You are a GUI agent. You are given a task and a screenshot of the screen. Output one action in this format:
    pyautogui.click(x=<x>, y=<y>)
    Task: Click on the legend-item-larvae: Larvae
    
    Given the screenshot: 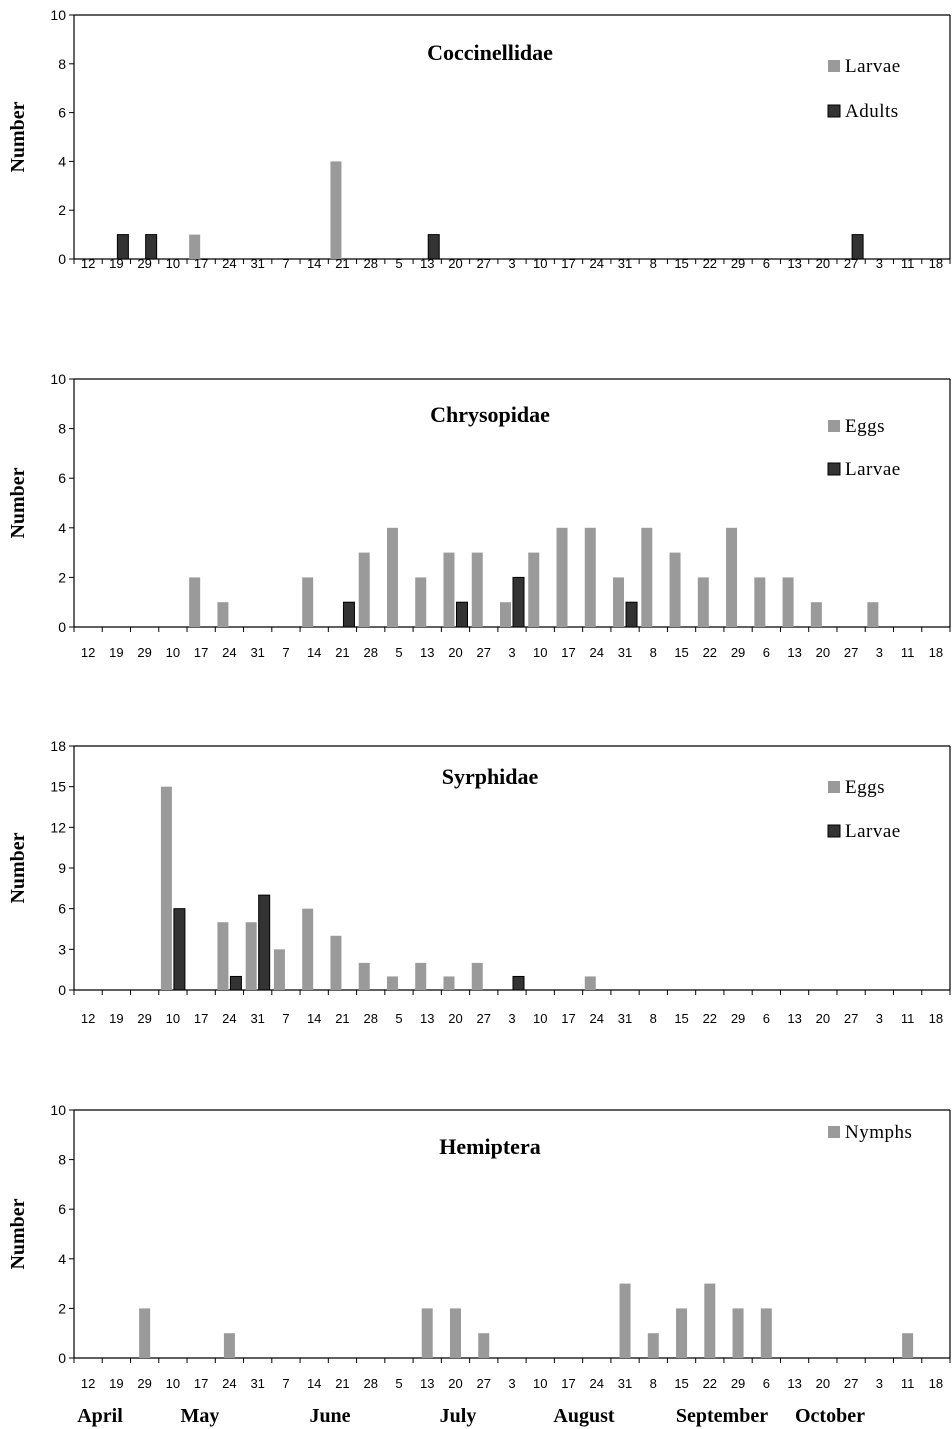 What is the action you would take?
    pyautogui.click(x=864, y=66)
    